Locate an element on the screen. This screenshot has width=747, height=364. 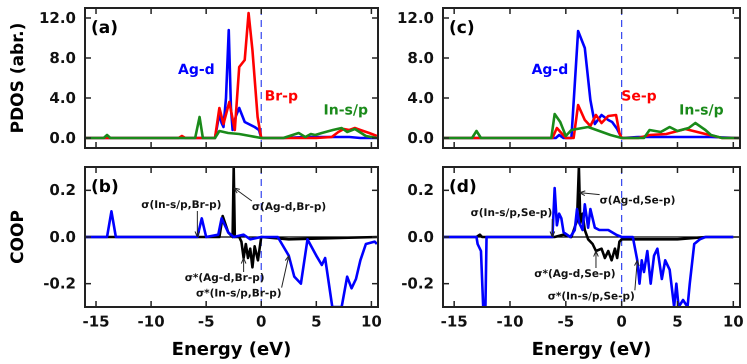
annotation: σ(In-s/p,Br-p) is located at coordinates (181, 205).